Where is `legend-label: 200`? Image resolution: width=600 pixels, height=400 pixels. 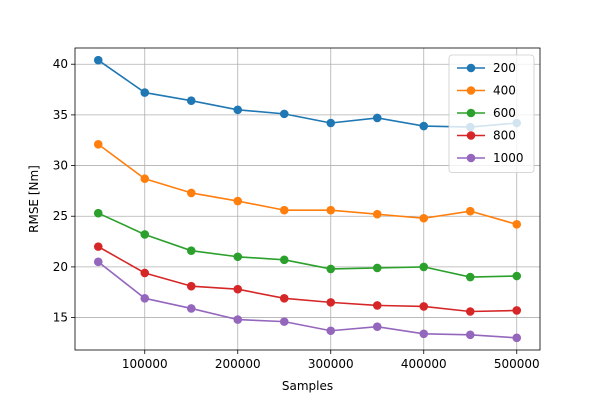
legend-label: 200 is located at coordinates (504, 68).